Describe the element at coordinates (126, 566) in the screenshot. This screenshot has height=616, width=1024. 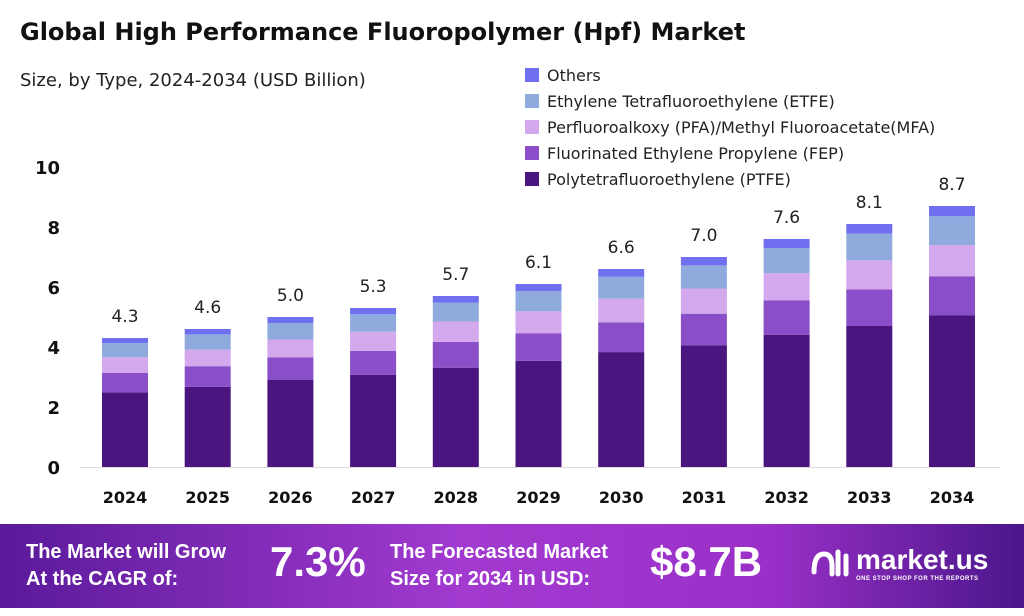
I see `cagr-label: The Market will Grow At the CAGR of:` at that location.